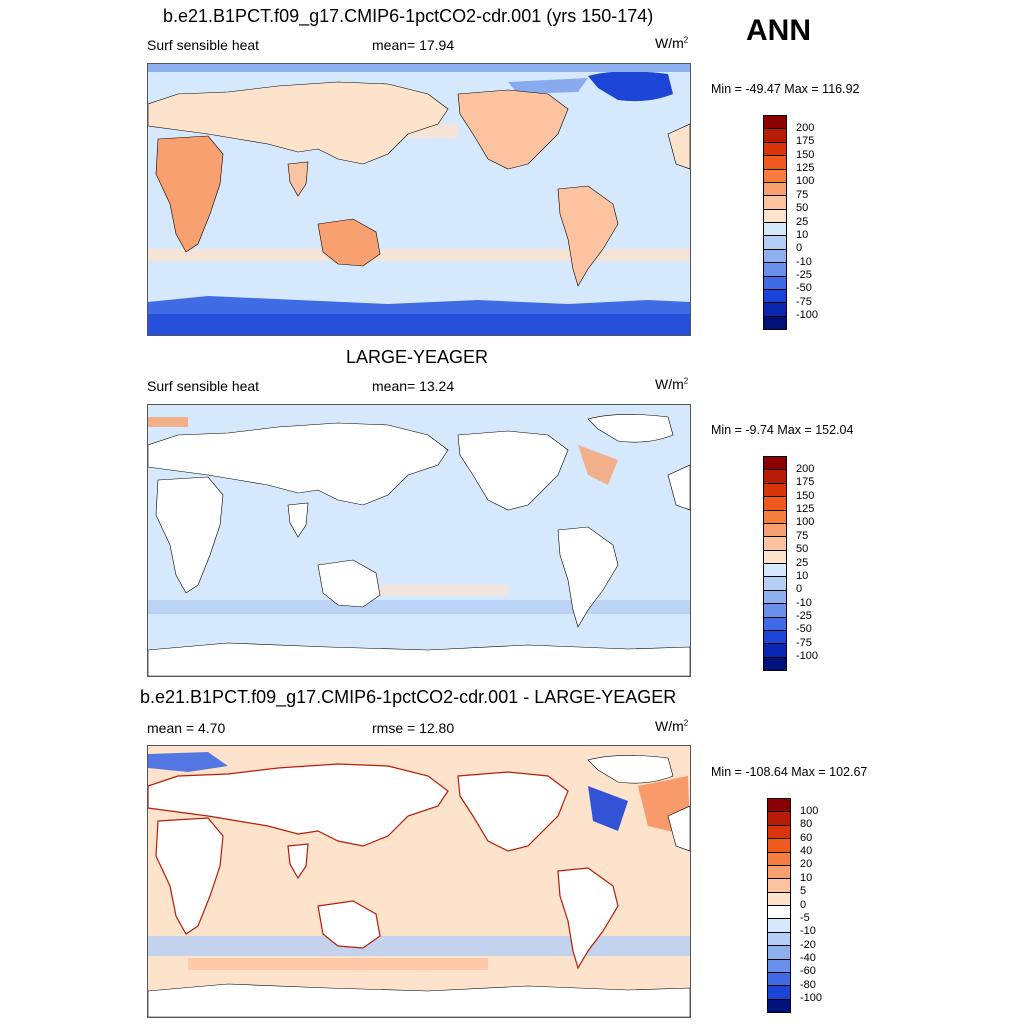 Image resolution: width=1024 pixels, height=1024 pixels. Describe the element at coordinates (805, 509) in the screenshot. I see `colorbar-label: 125` at that location.